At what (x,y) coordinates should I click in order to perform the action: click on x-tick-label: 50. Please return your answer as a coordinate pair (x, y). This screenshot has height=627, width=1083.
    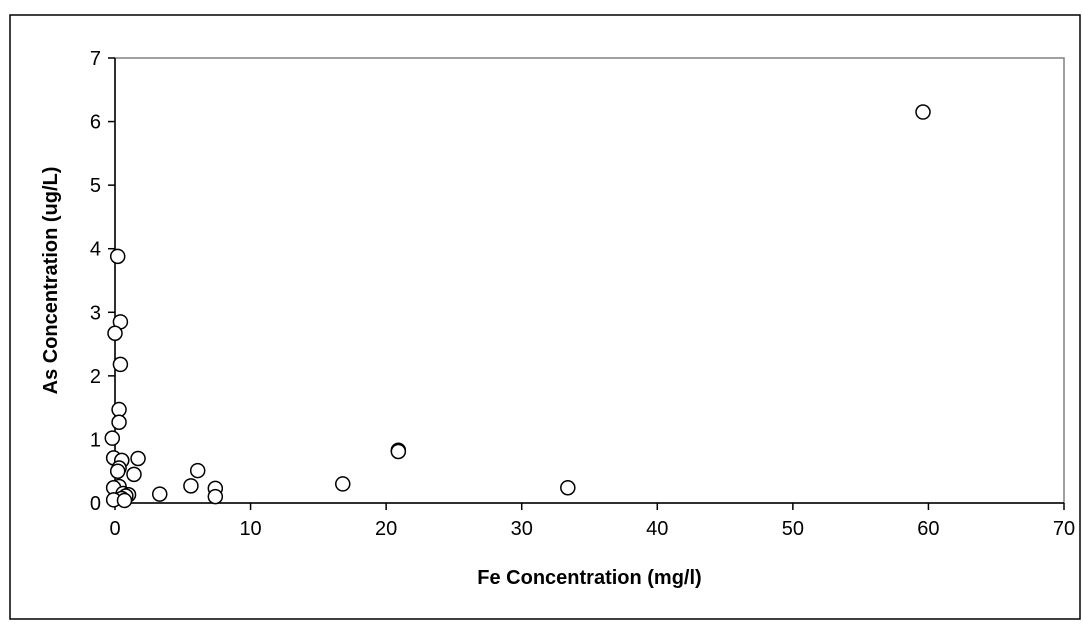
    Looking at the image, I should click on (793, 529).